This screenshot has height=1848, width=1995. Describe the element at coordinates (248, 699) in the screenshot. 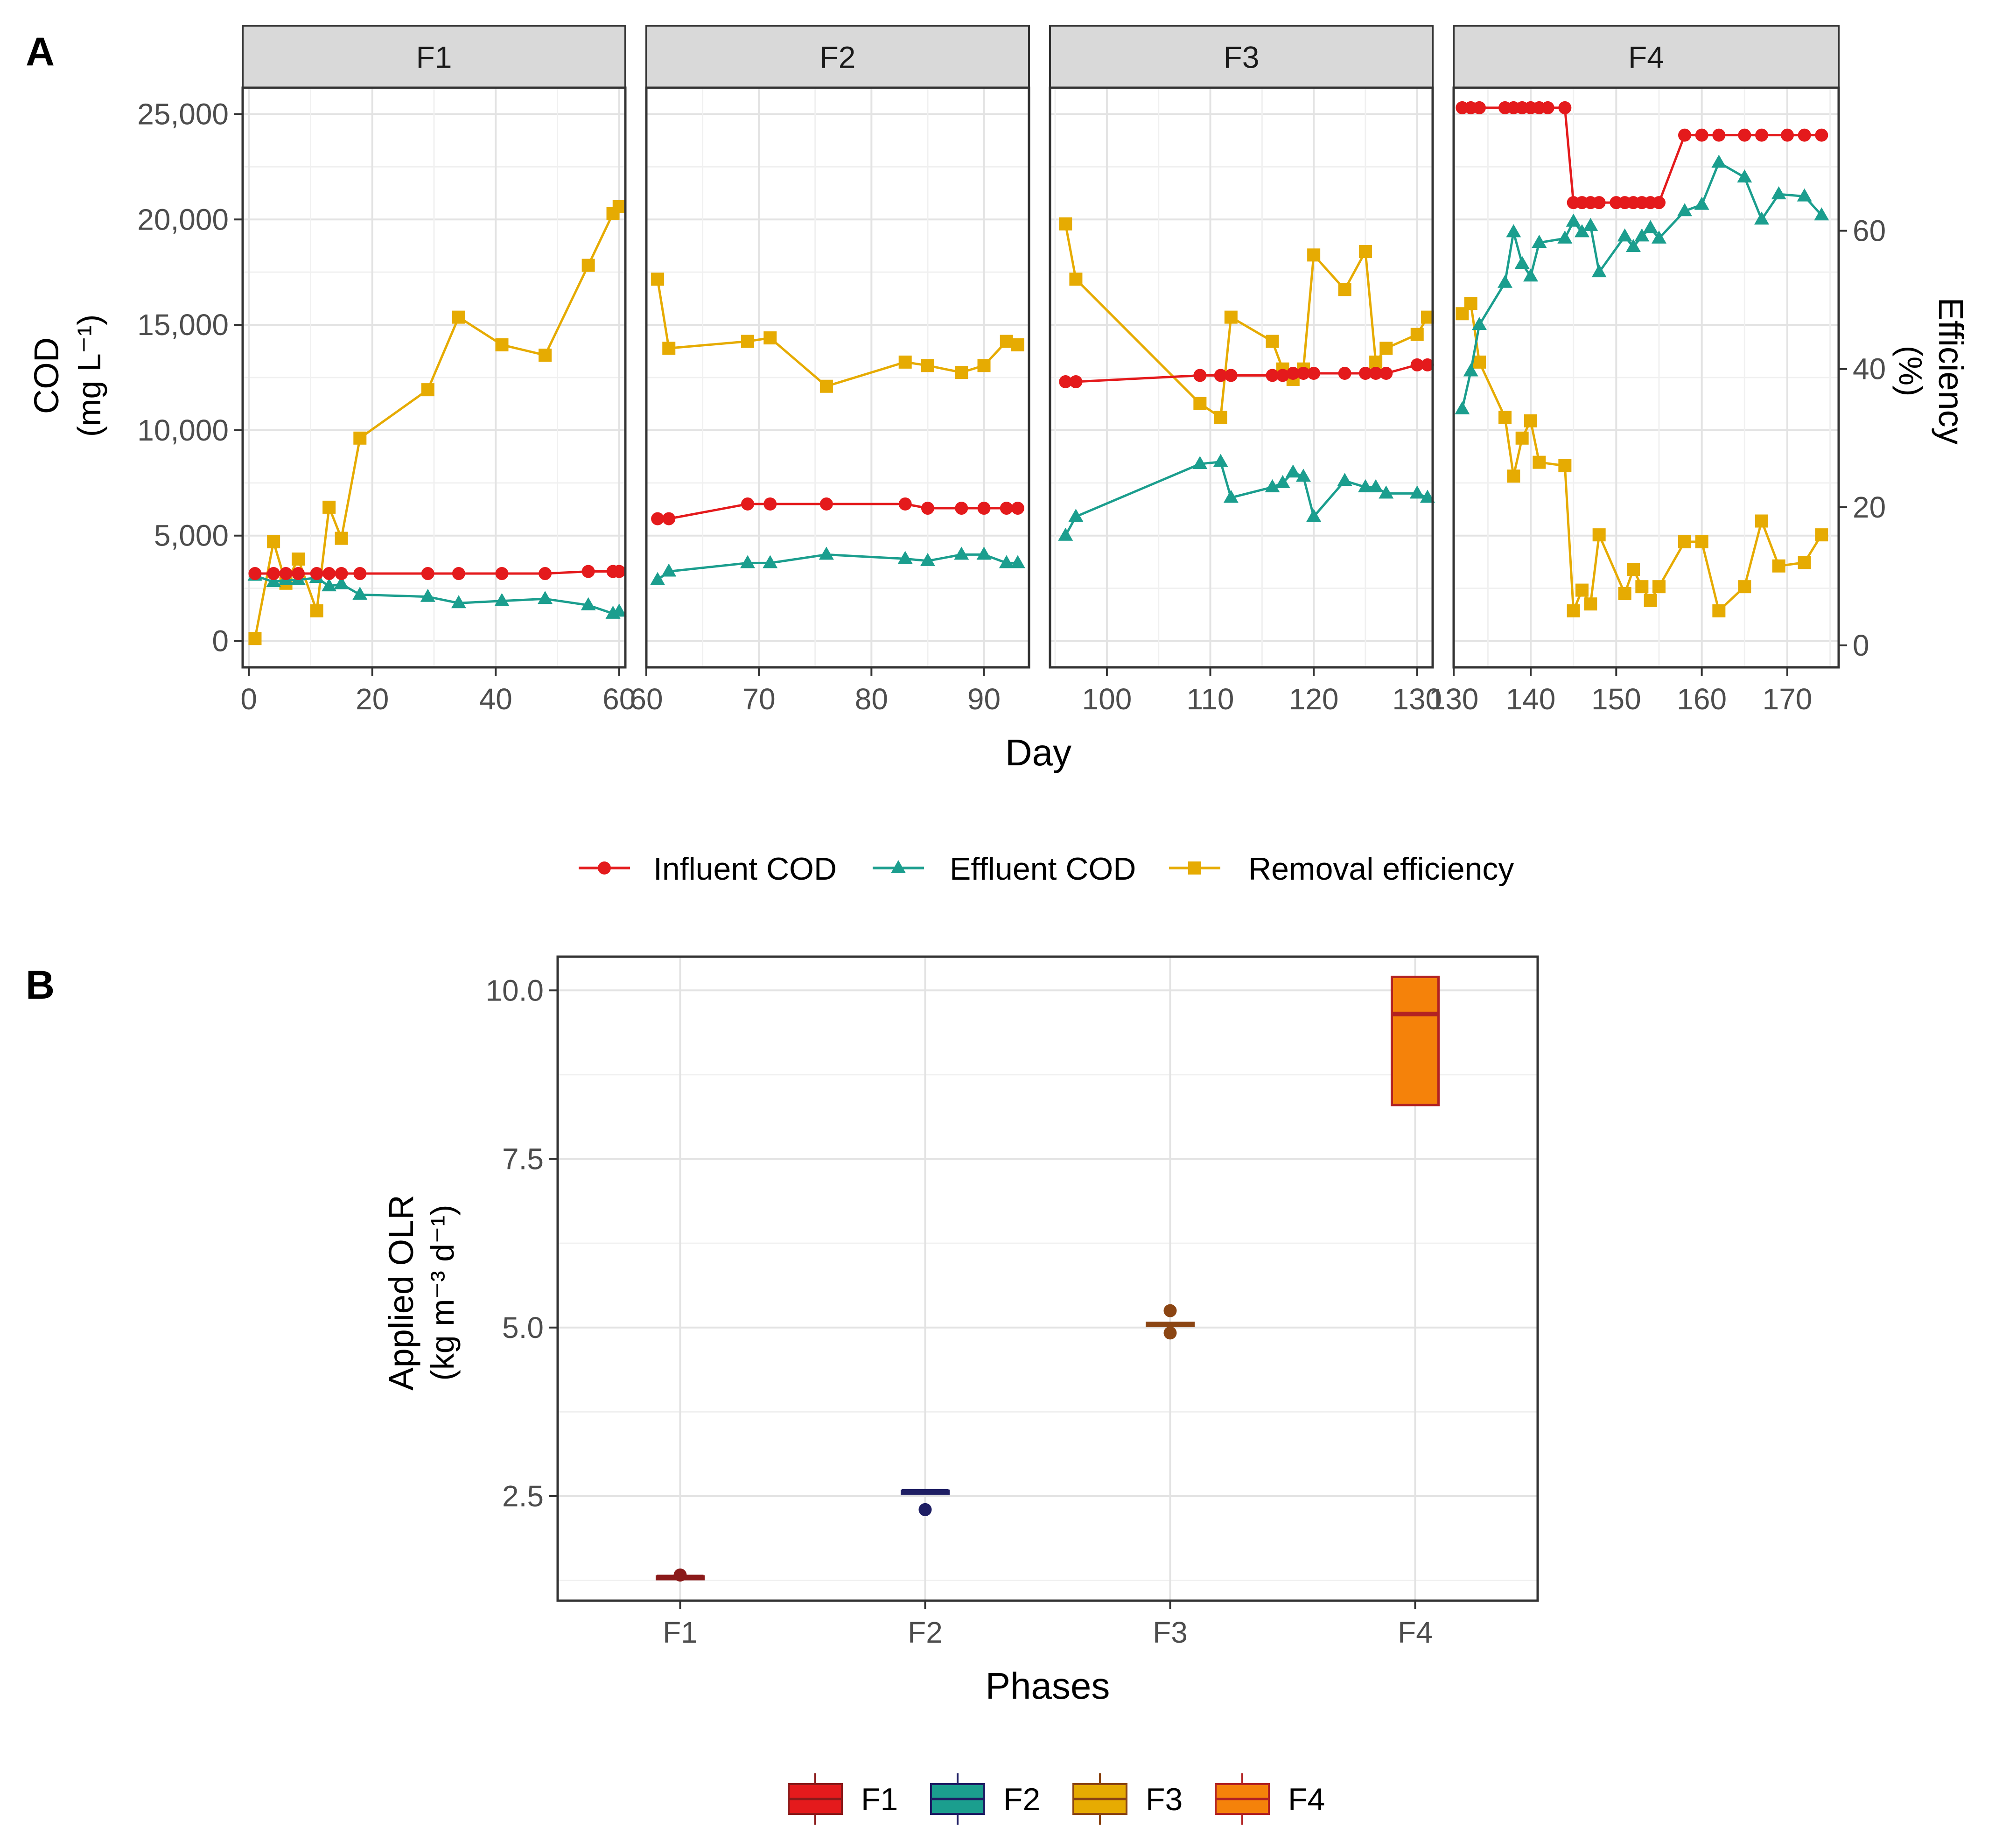

I see `x-tick-label: 0` at that location.